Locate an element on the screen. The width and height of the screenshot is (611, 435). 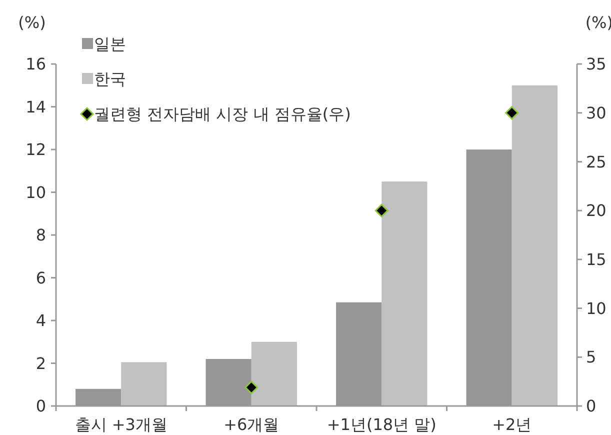
y2-tick-label: 15 is located at coordinates (596, 260).